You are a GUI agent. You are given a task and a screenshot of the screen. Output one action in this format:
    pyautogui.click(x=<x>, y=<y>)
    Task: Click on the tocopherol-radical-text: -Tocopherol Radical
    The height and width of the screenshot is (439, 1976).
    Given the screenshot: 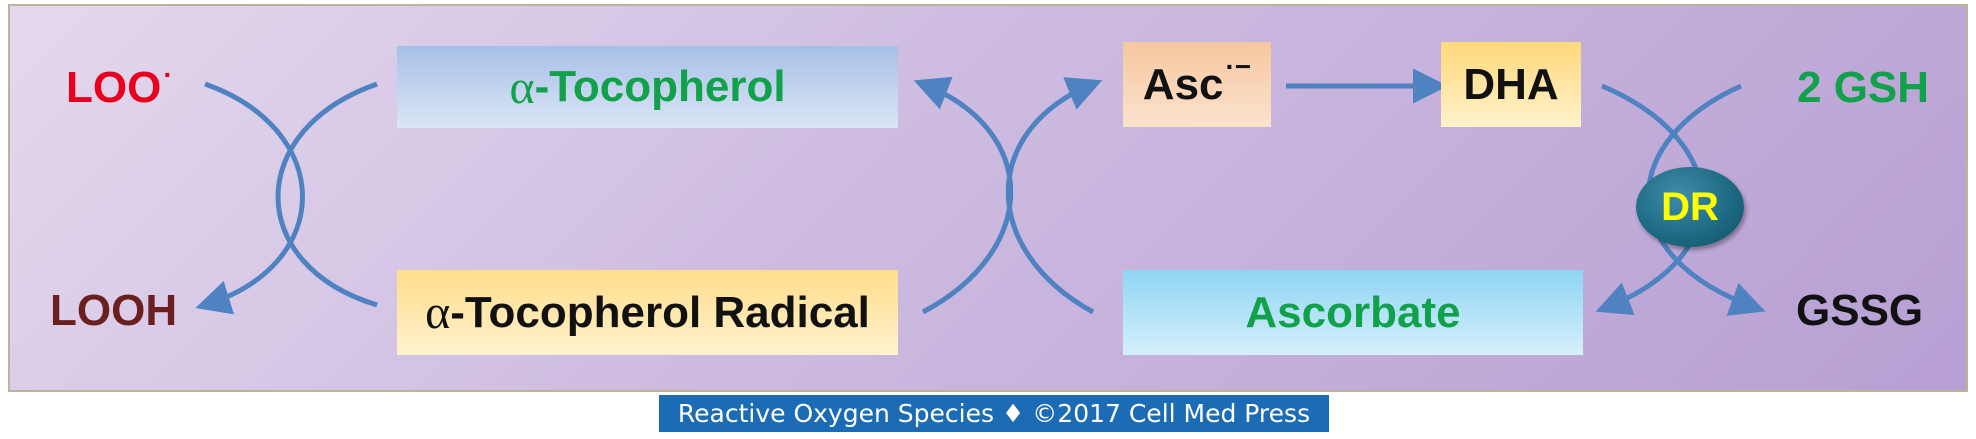 What is the action you would take?
    pyautogui.click(x=660, y=313)
    